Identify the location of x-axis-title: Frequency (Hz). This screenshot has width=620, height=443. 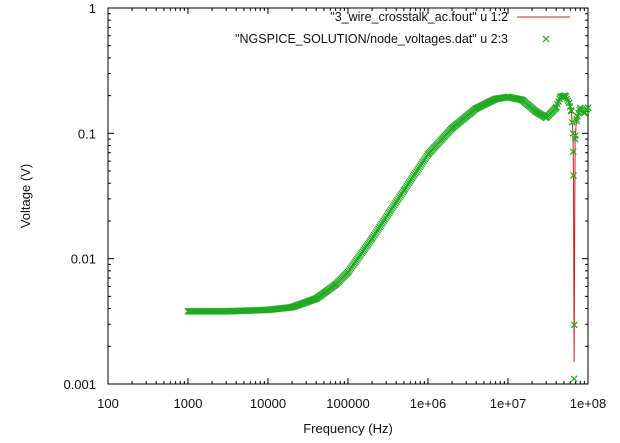
(348, 428).